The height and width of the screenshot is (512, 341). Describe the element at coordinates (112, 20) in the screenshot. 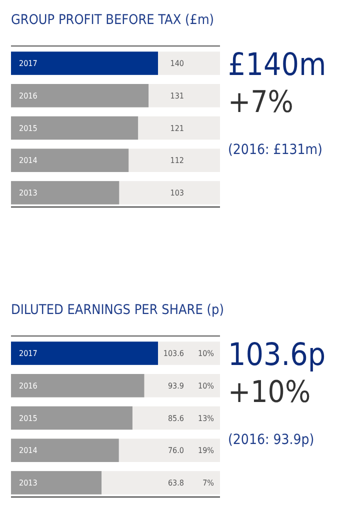

I see `chart-title: GROUP PROFIT BEFORE TAX (£m)` at that location.